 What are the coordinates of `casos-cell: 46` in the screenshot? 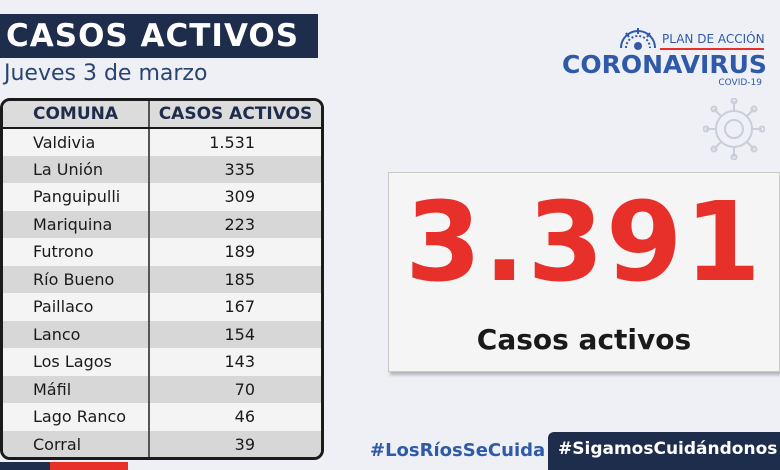 It's located at (235, 417).